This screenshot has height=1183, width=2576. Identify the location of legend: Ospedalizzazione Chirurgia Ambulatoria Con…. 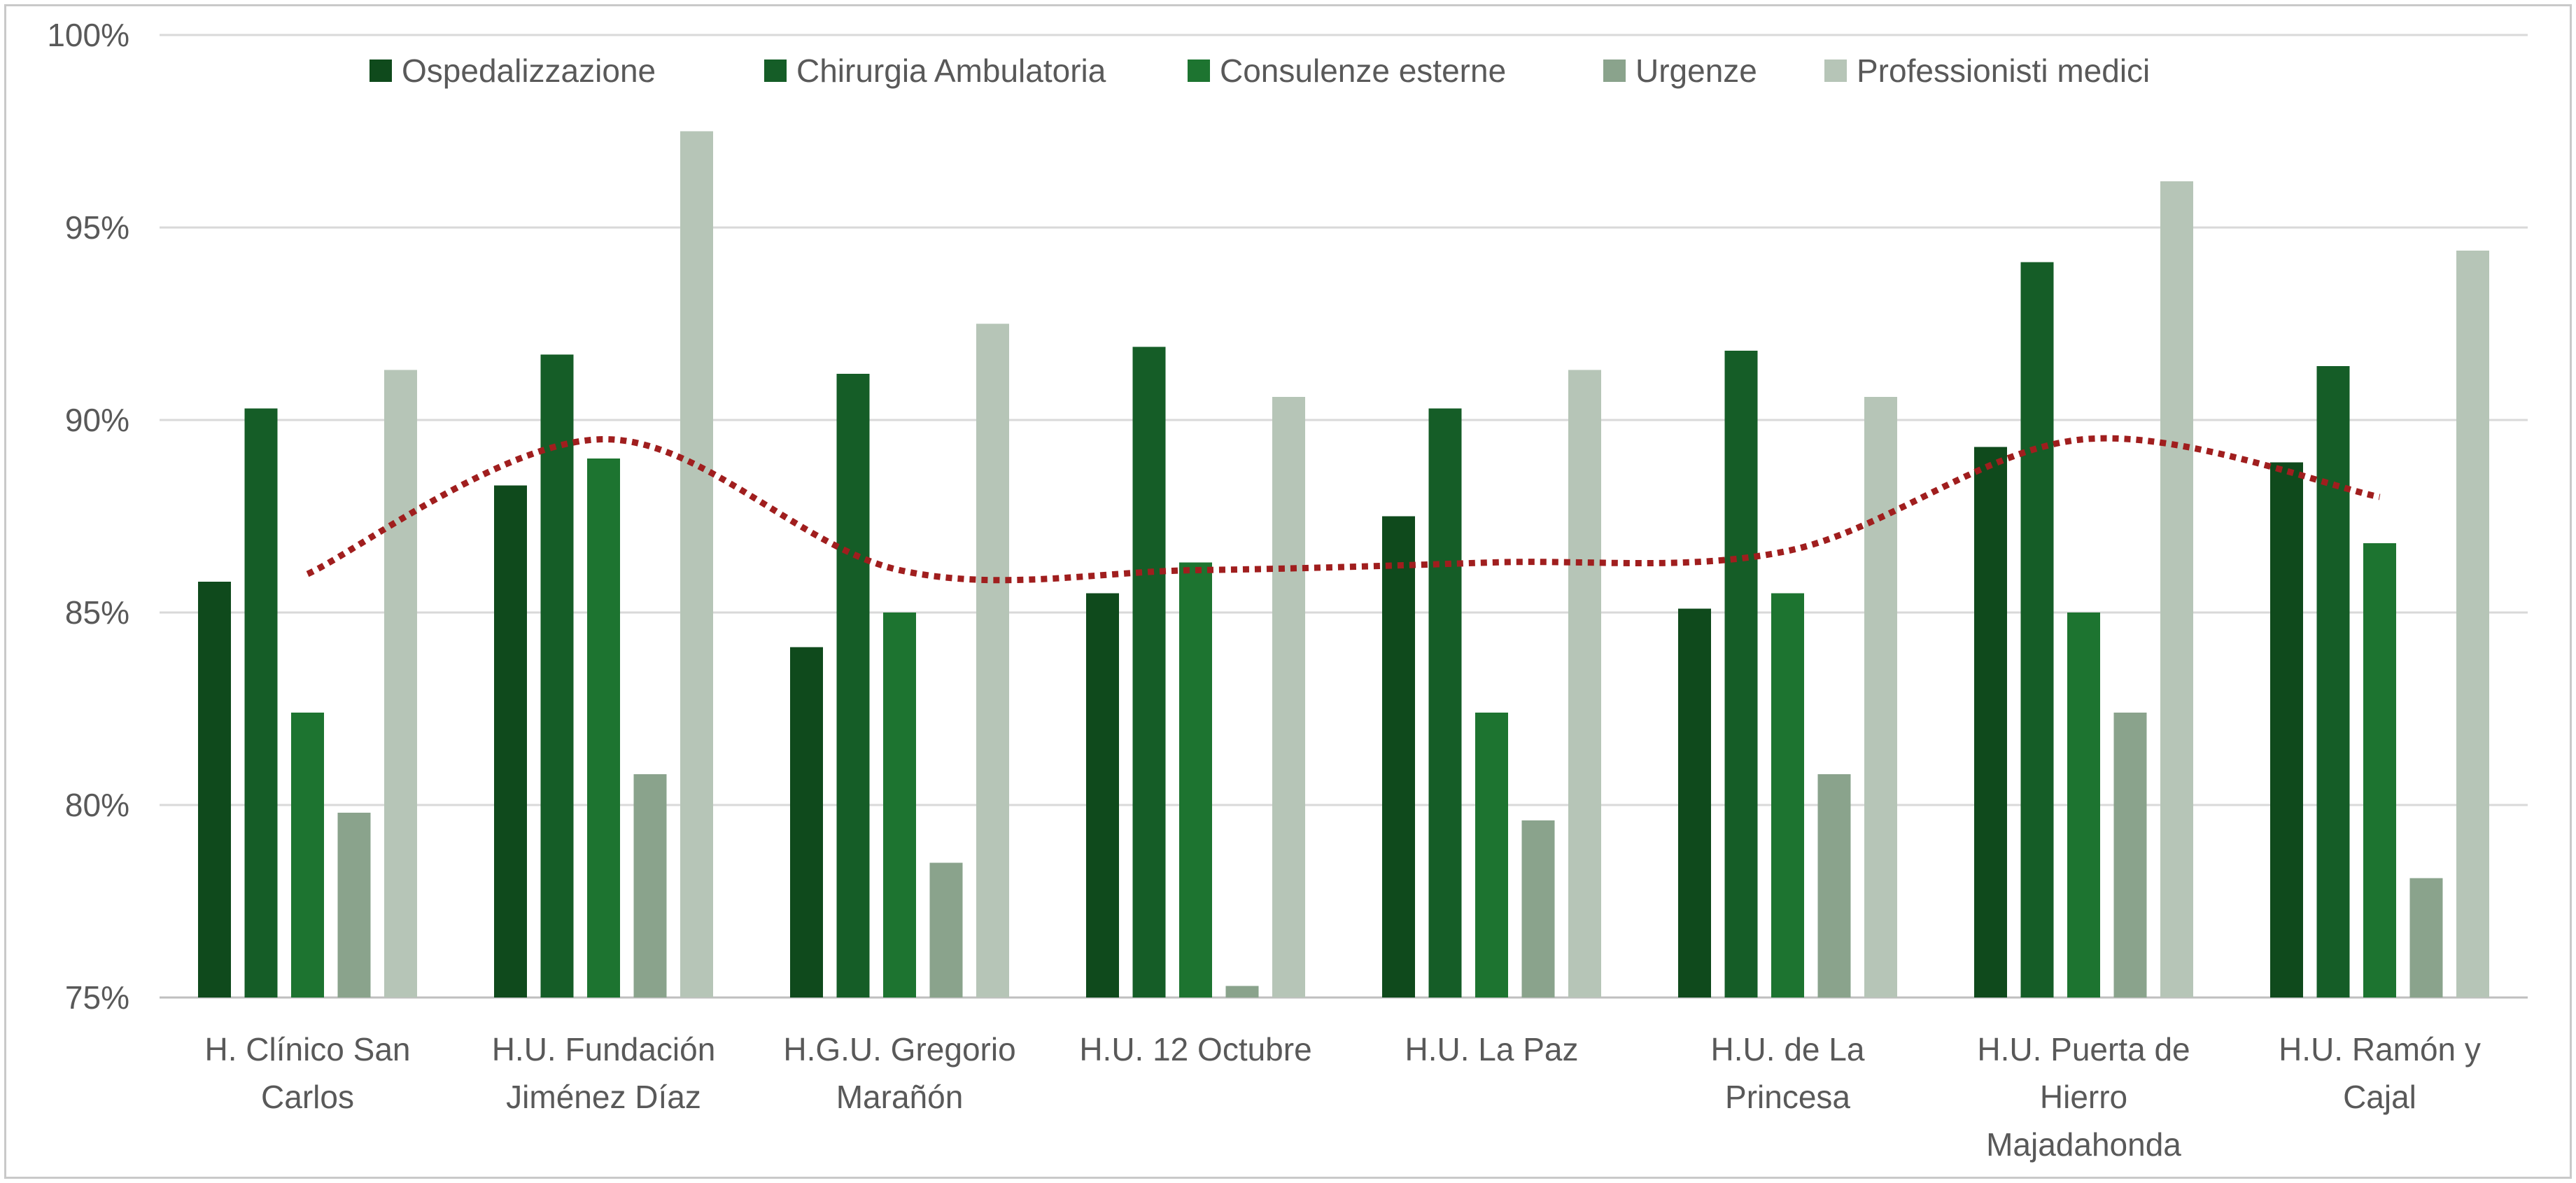
(1259, 70).